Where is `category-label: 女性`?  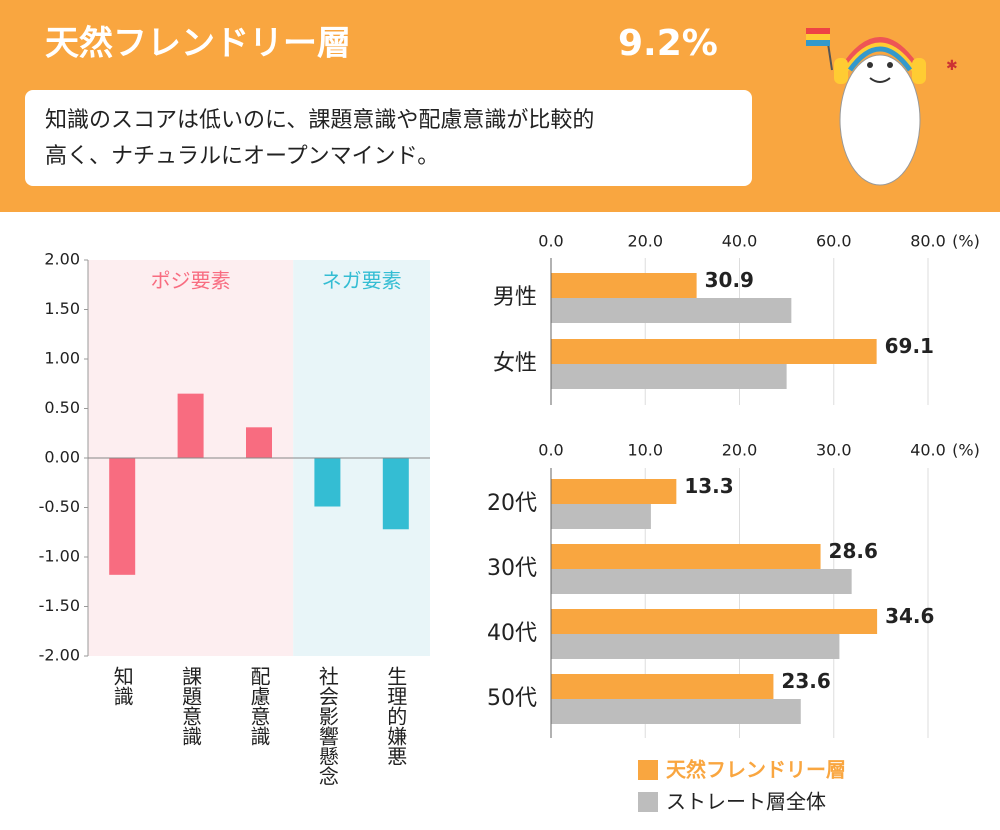
category-label: 女性 is located at coordinates (515, 363).